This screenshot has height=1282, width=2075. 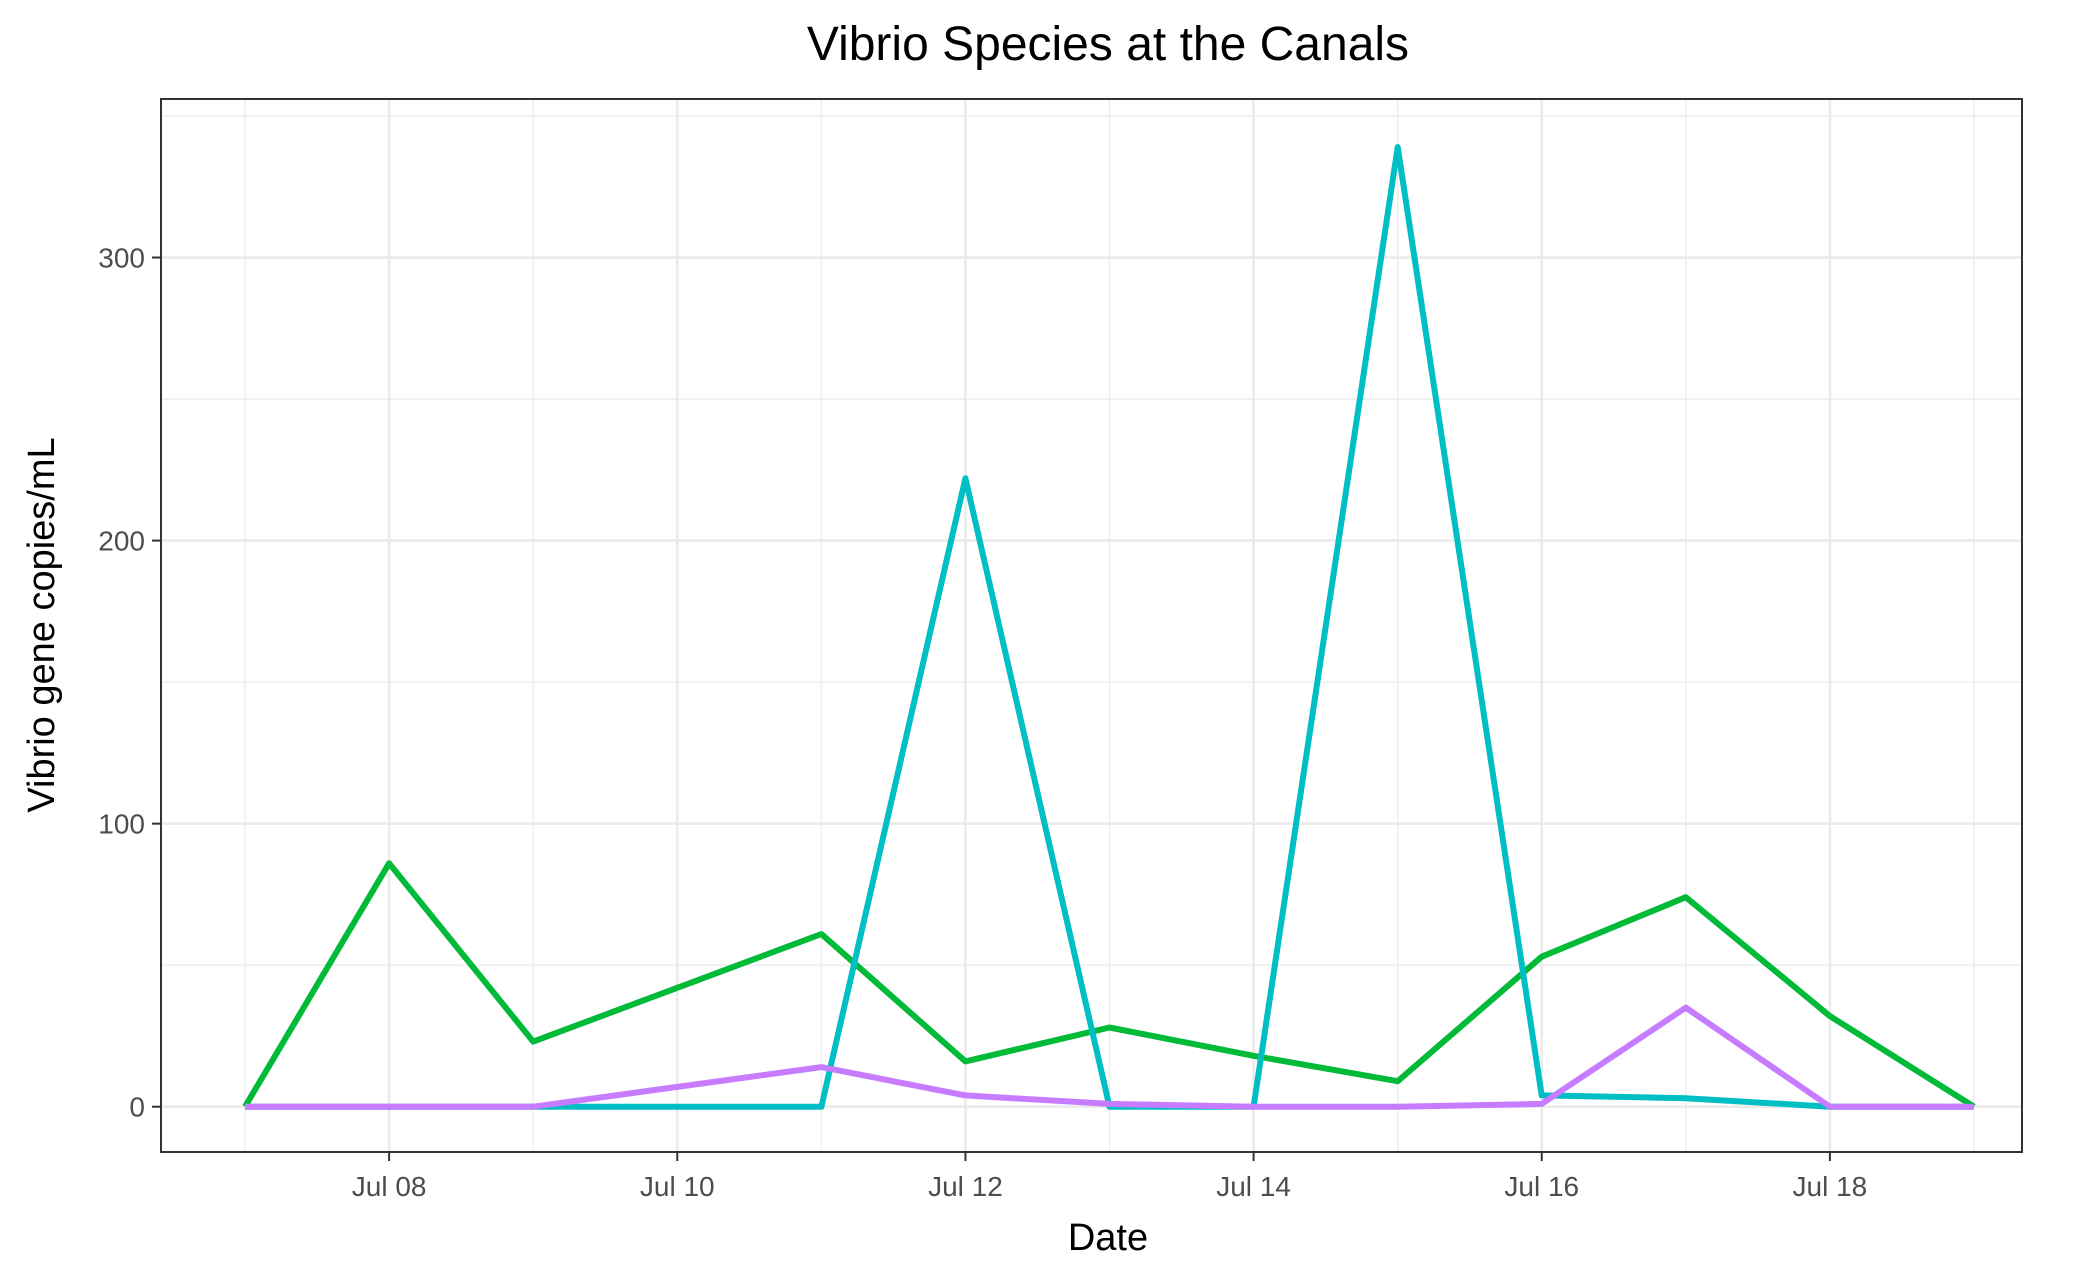 What do you see at coordinates (1541, 1186) in the screenshot?
I see `x-tick-label: Jul 16` at bounding box center [1541, 1186].